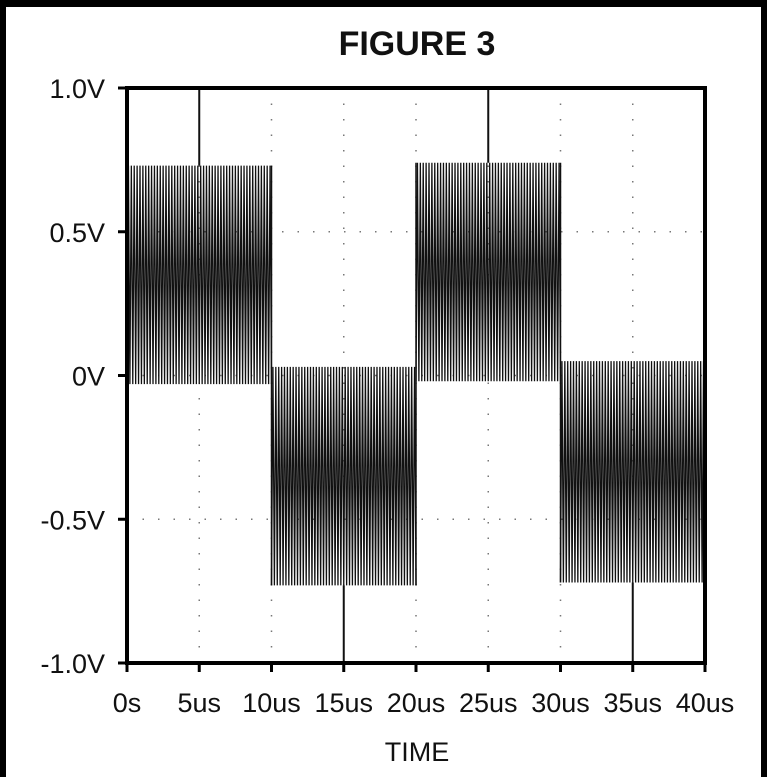  What do you see at coordinates (488, 703) in the screenshot?
I see `x-tick-label-5: 25us` at bounding box center [488, 703].